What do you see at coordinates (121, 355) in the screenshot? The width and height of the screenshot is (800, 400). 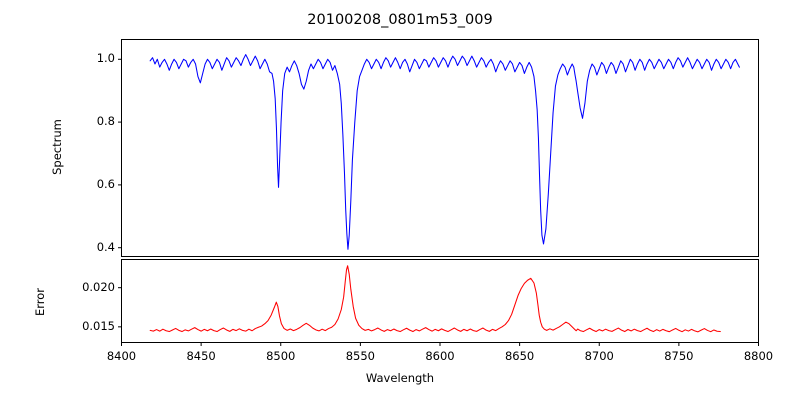 I see `xtick-8400: 8400` at bounding box center [121, 355].